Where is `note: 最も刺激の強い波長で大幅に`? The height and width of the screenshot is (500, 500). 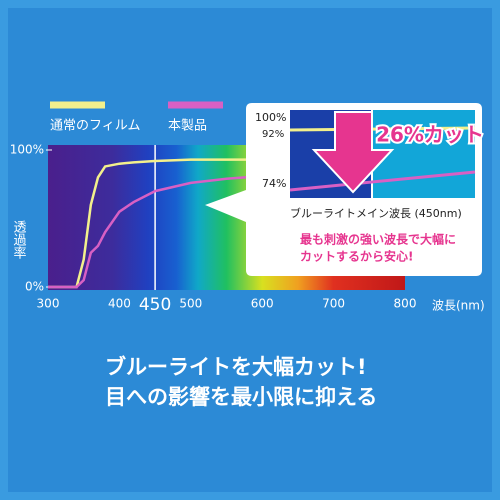 note: 最も刺激の強い波長で大幅に is located at coordinates (378, 239).